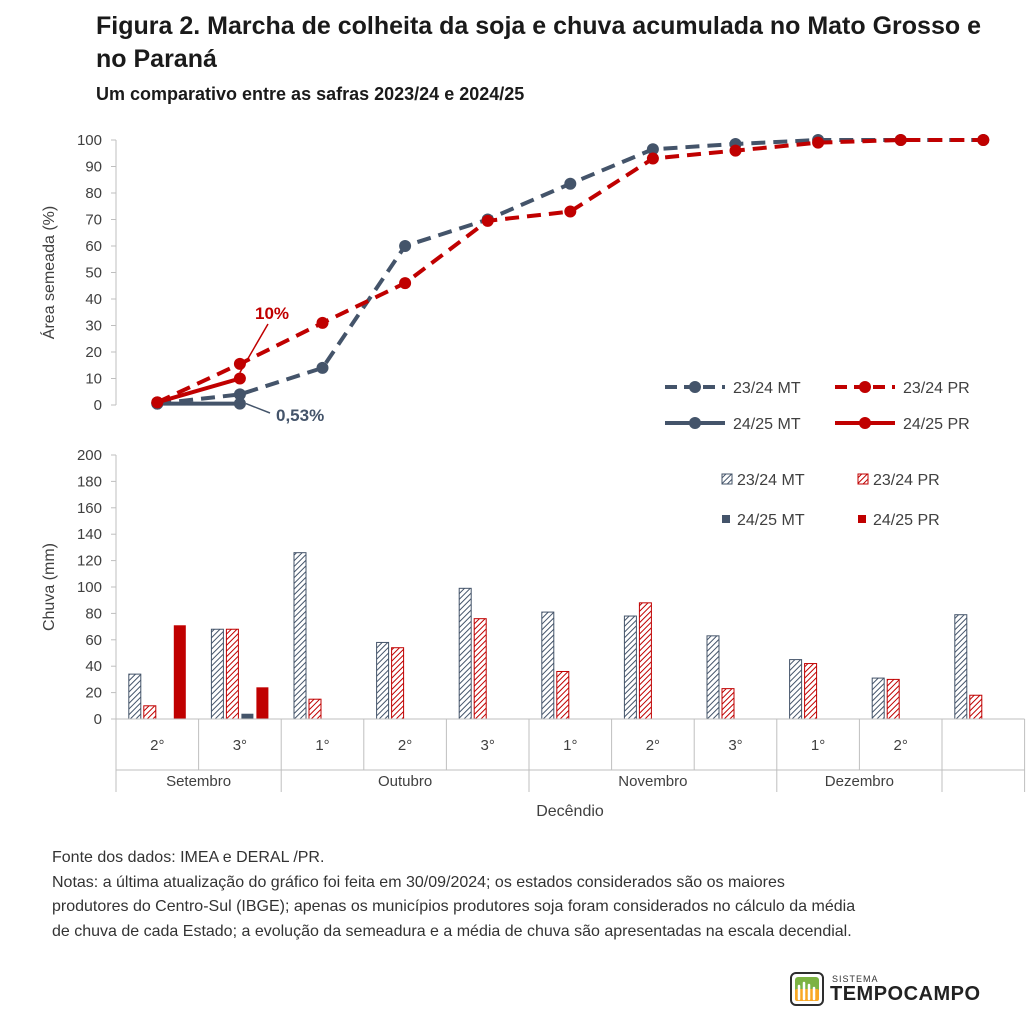  What do you see at coordinates (855, 978) in the screenshot?
I see `logo-small-text: SISTEMA` at bounding box center [855, 978].